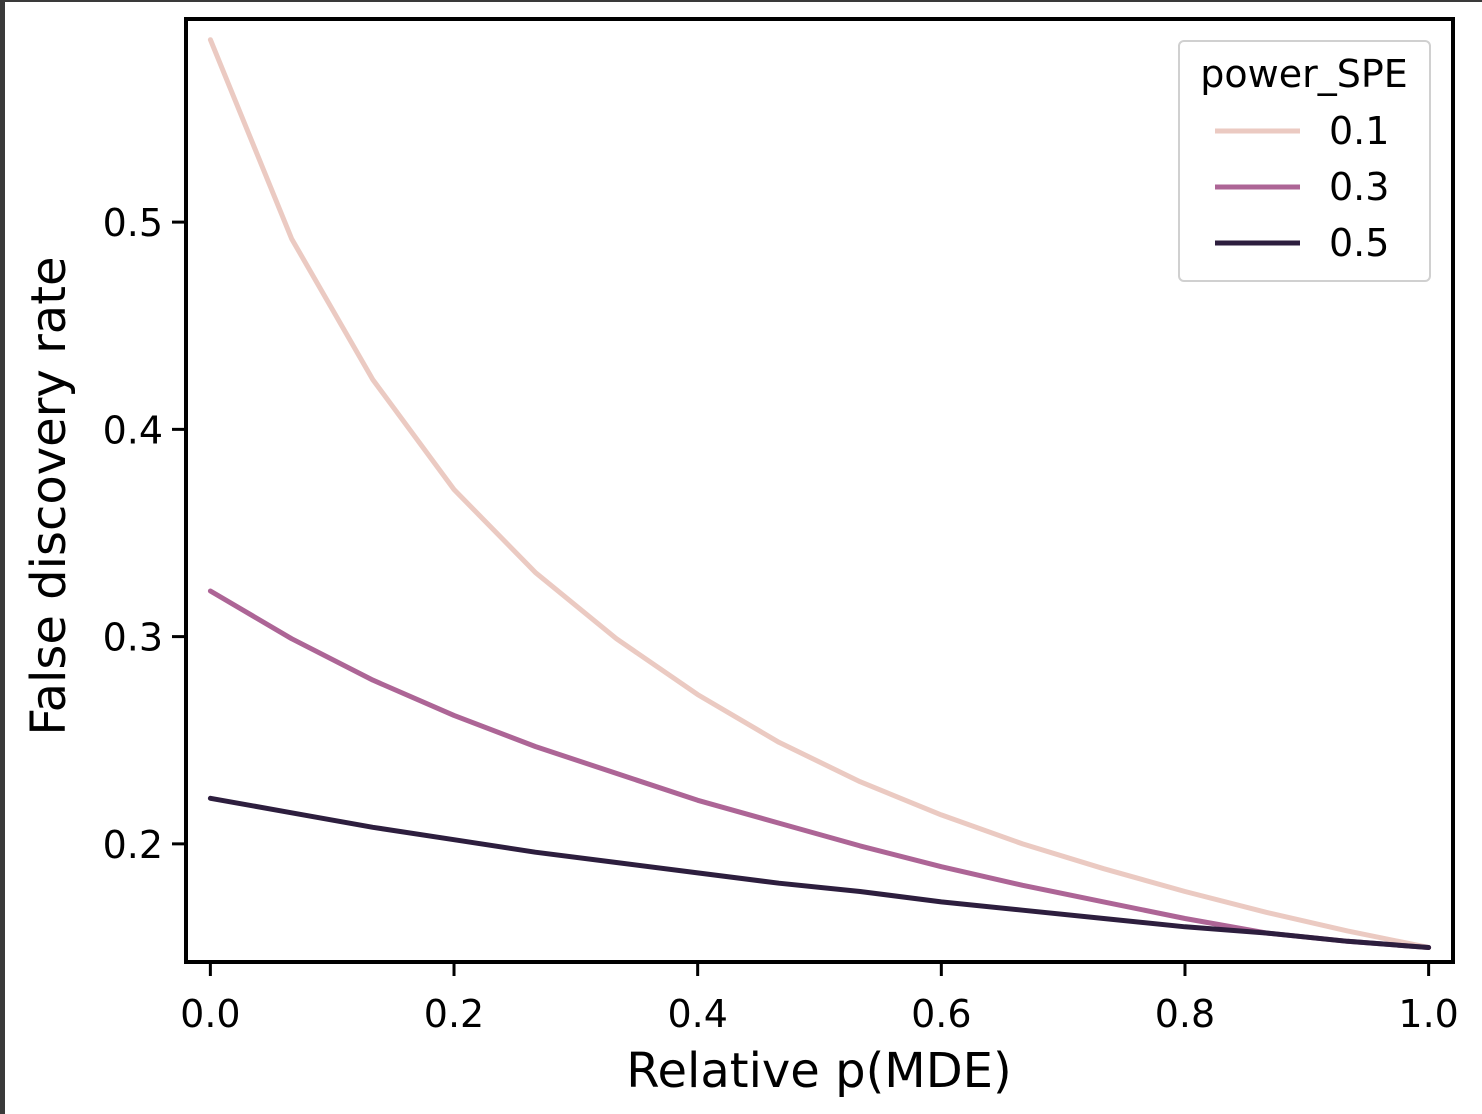 This screenshot has height=1114, width=1482. What do you see at coordinates (454, 1014) in the screenshot?
I see `x-tick-label: 0.2` at bounding box center [454, 1014].